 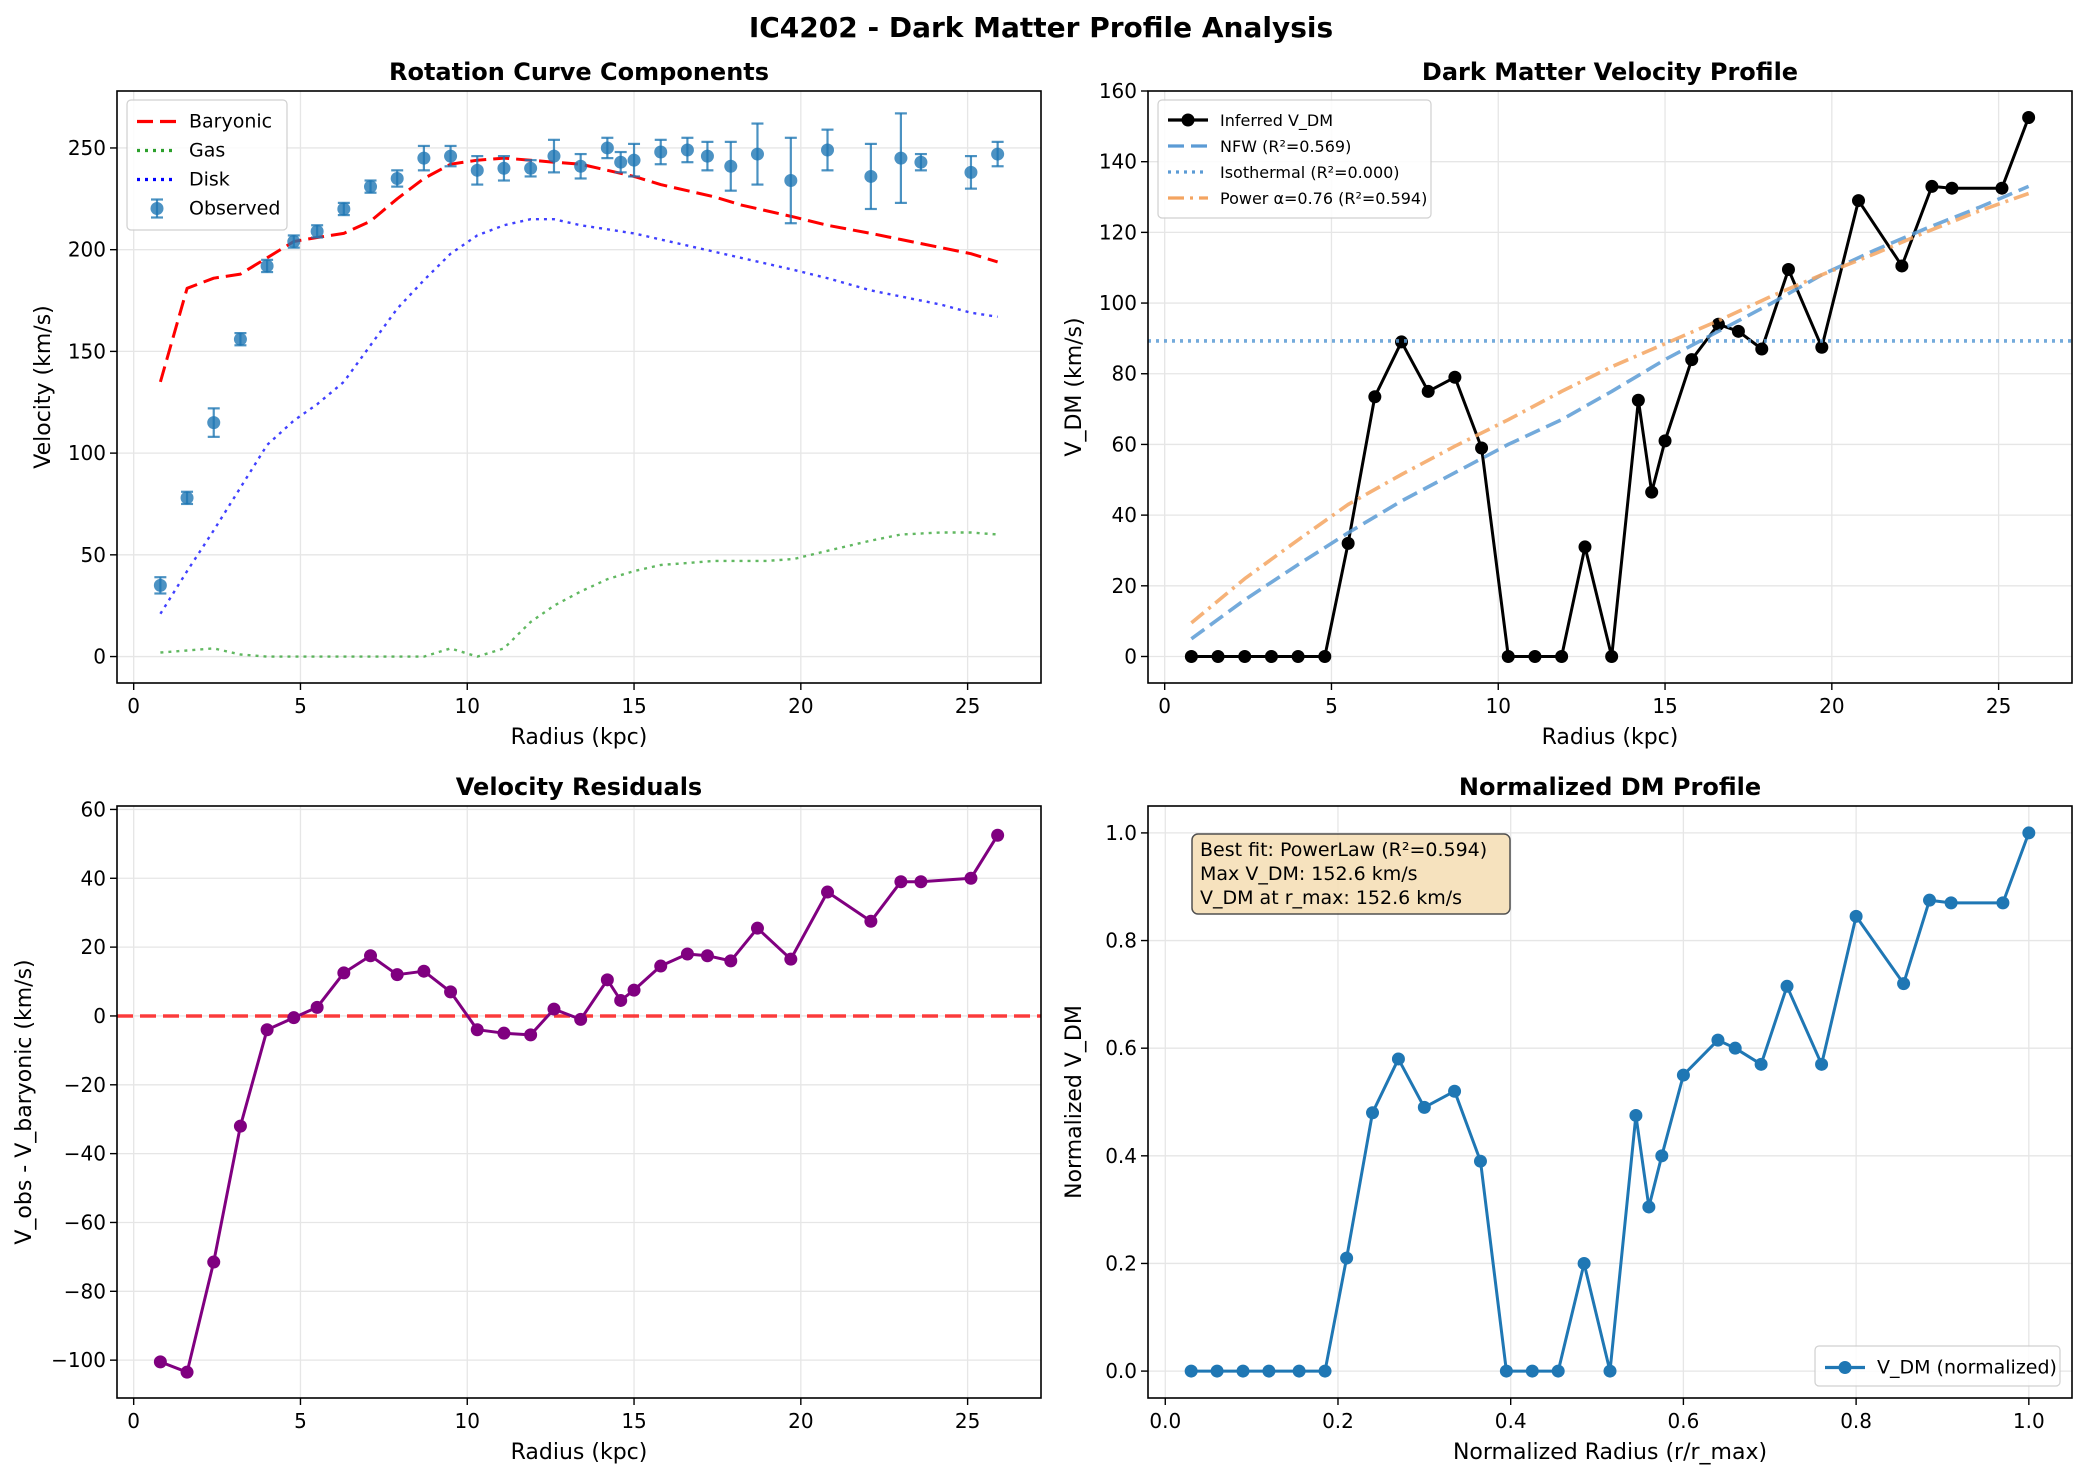 I want to click on y-tick-label: 0.2, so click(x=1121, y=1263).